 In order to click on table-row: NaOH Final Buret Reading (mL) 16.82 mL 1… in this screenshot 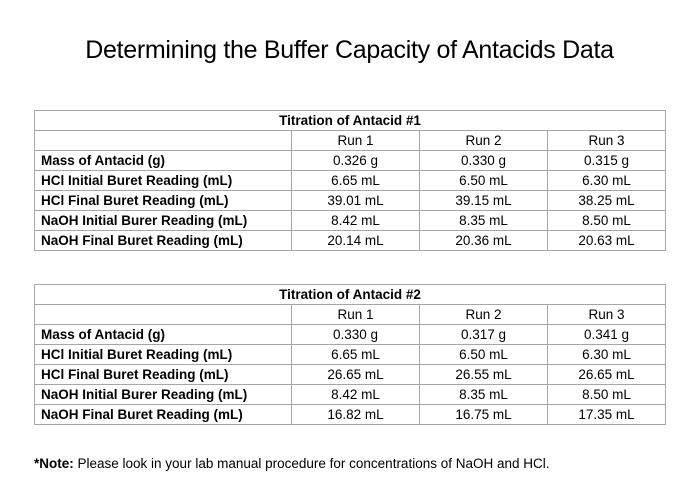, I will do `click(350, 414)`.